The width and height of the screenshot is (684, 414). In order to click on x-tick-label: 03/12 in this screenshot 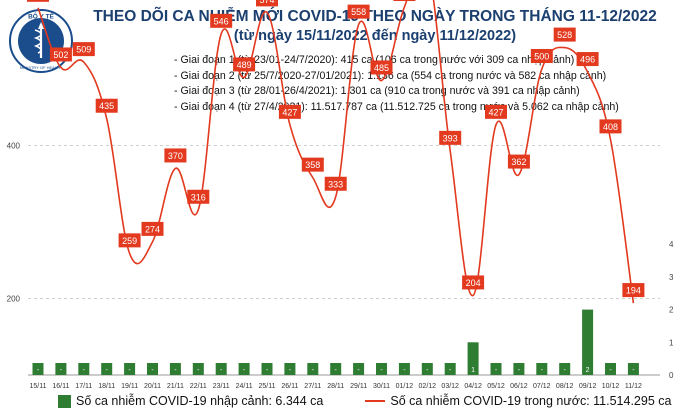, I will do `click(450, 386)`.